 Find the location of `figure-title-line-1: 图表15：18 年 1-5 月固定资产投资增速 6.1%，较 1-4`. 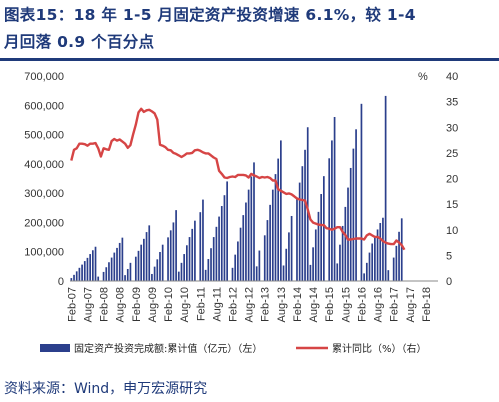

figure-title-line-1: 图表15：18 年 1-5 月固定资产投资增速 6.1%，较 1-4 is located at coordinates (210, 15).